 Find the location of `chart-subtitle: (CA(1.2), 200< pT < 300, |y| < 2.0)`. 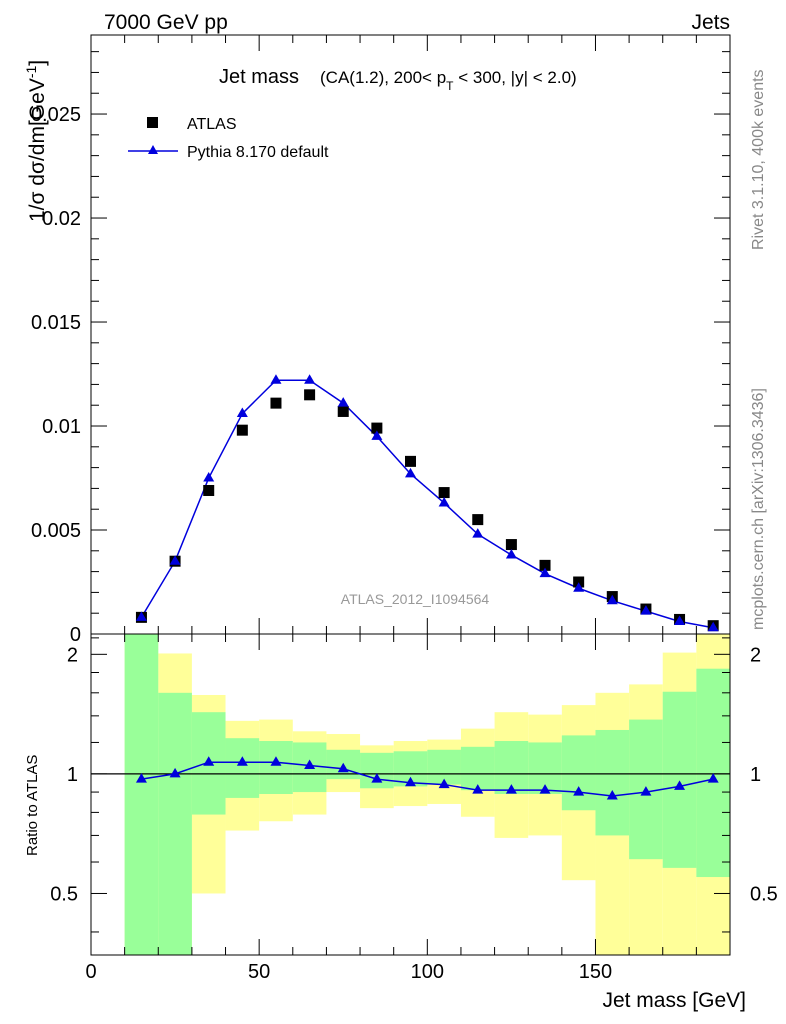

chart-subtitle: (CA(1.2), 200< pT < 300, |y| < 2.0) is located at coordinates (448, 80).